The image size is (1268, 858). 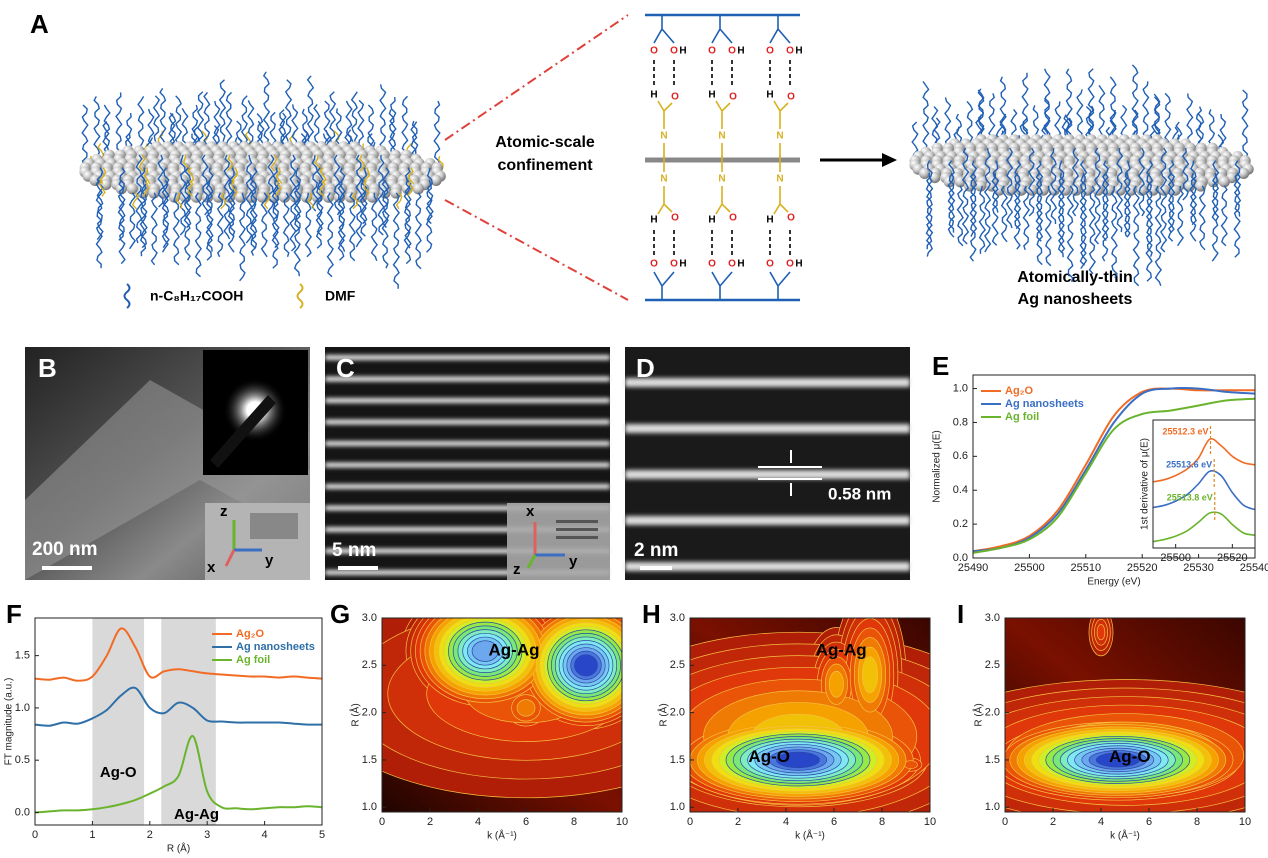 I want to click on x-axis-label: Energy (eV), so click(x=1113, y=582).